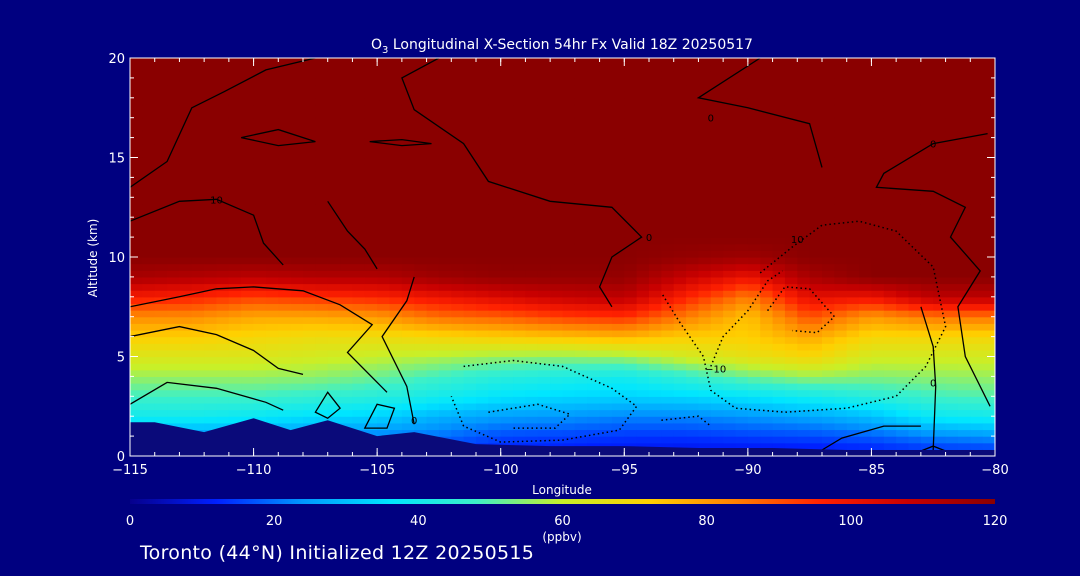  I want to click on terrain-mask, so click(562, 437).